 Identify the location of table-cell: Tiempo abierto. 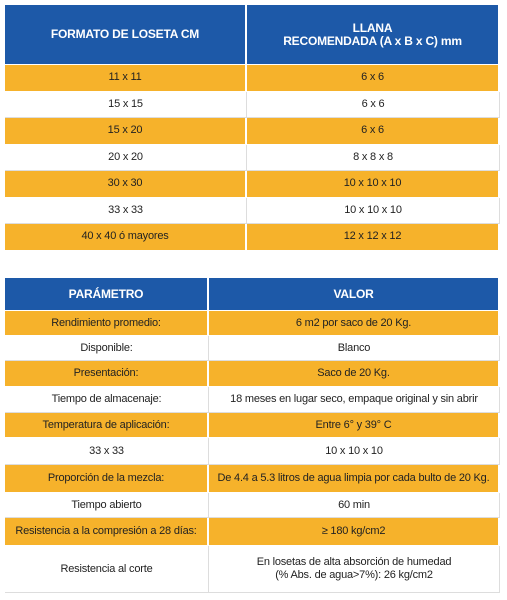
(107, 505).